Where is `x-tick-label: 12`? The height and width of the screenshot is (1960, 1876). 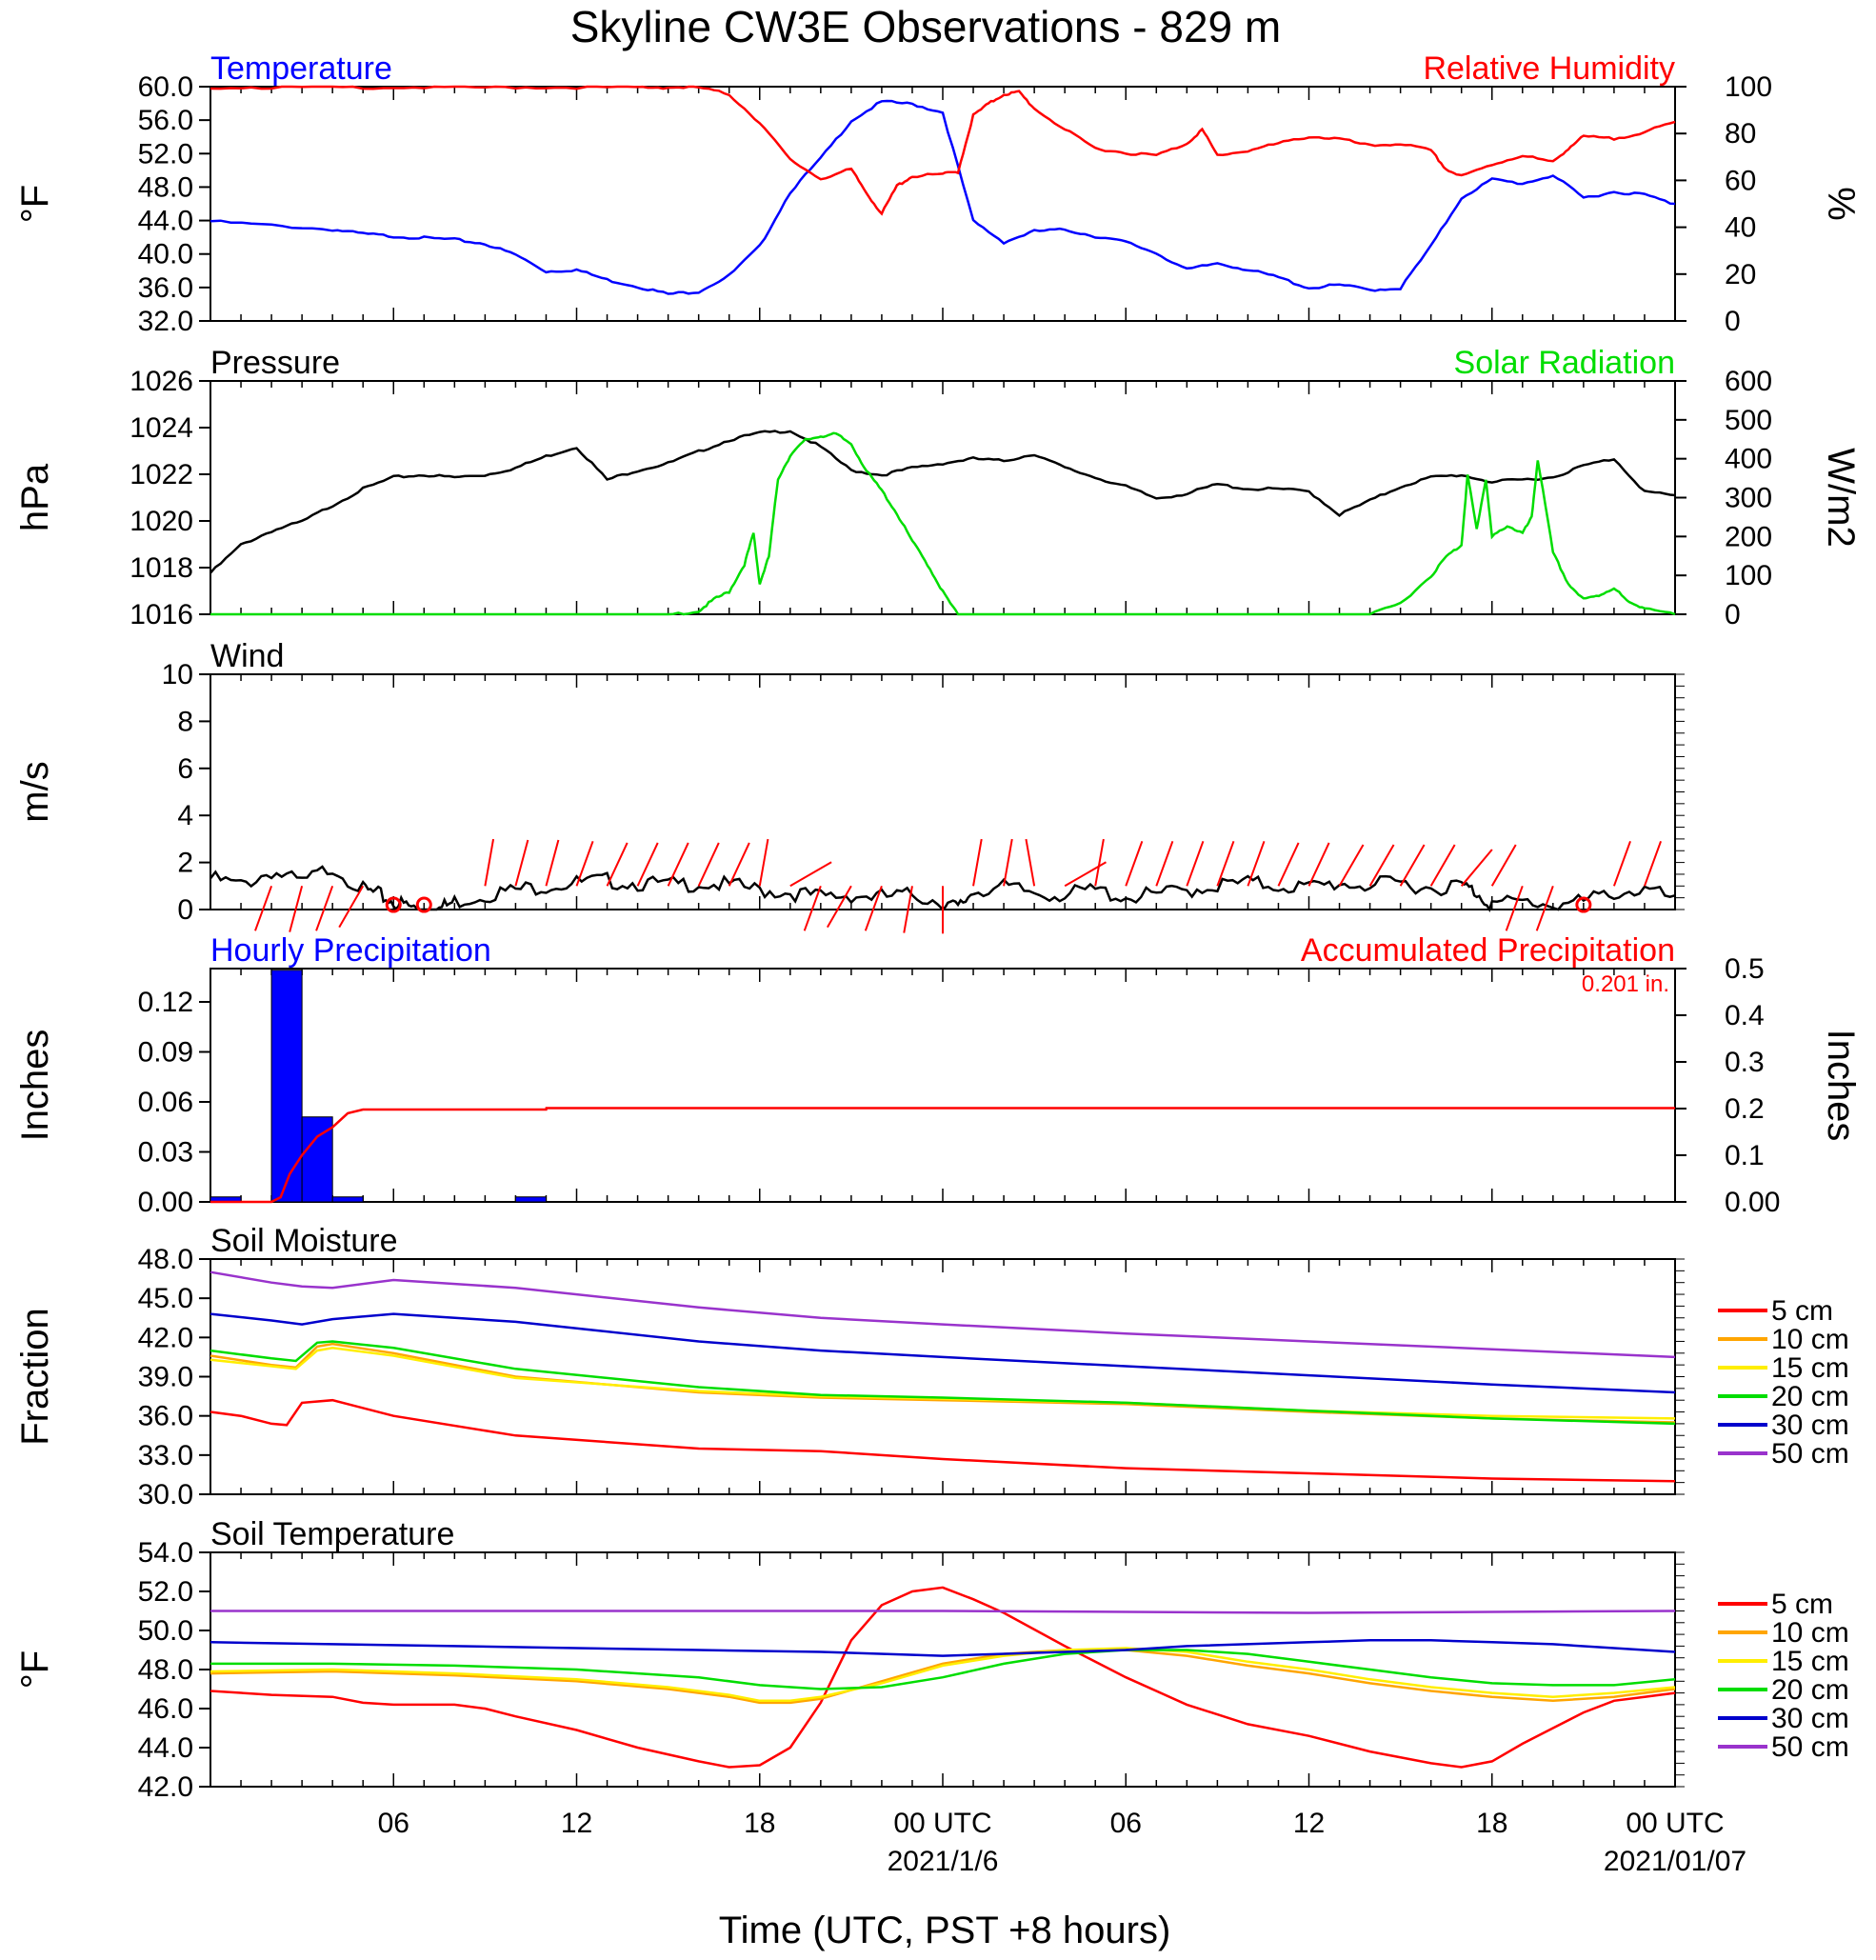 x-tick-label: 12 is located at coordinates (576, 1823).